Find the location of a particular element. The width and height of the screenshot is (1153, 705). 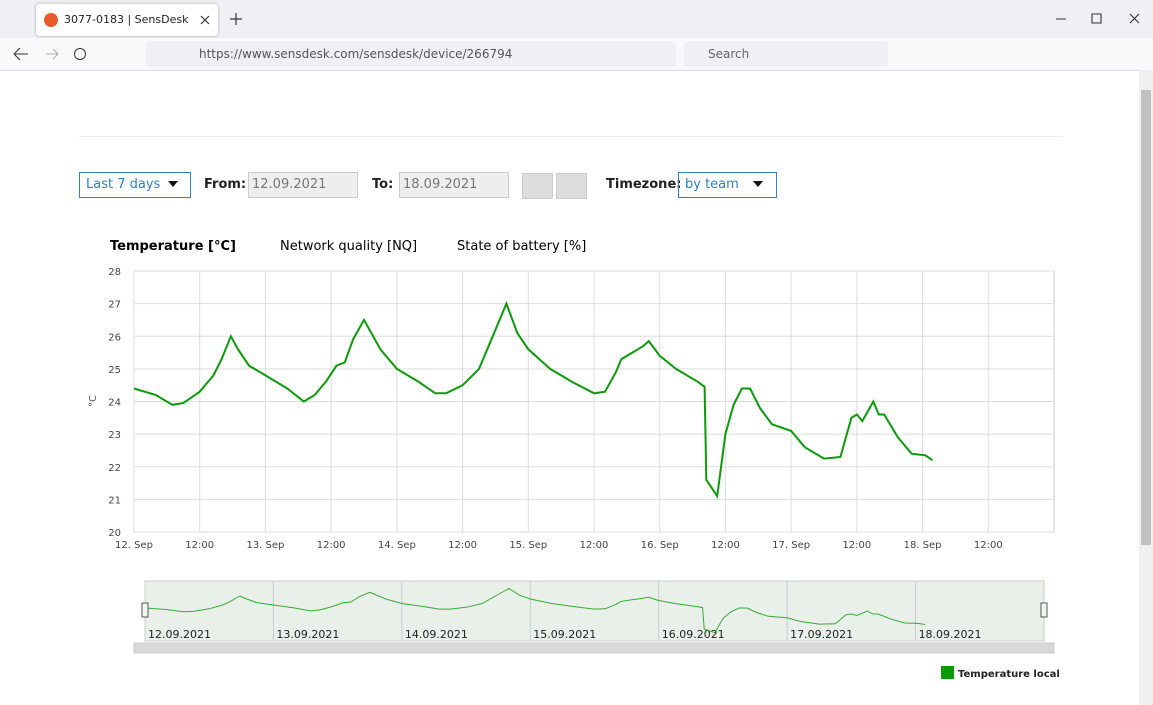

tab-title: 3077-0183 | SensDesk is located at coordinates (126, 19).